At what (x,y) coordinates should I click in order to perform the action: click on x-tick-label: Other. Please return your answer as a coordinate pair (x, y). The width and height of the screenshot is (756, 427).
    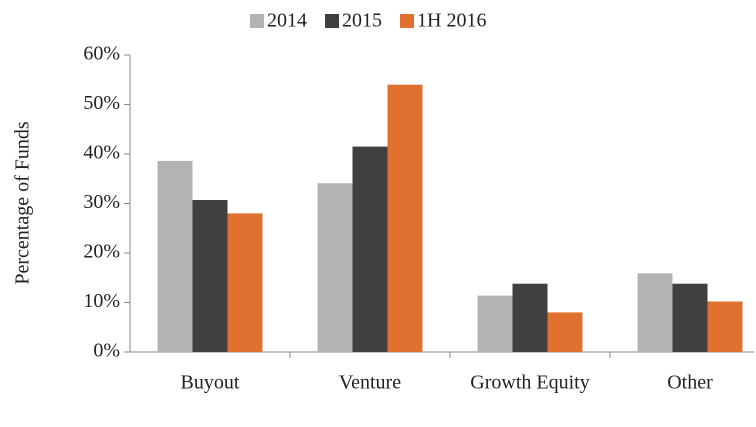
    Looking at the image, I should click on (690, 383).